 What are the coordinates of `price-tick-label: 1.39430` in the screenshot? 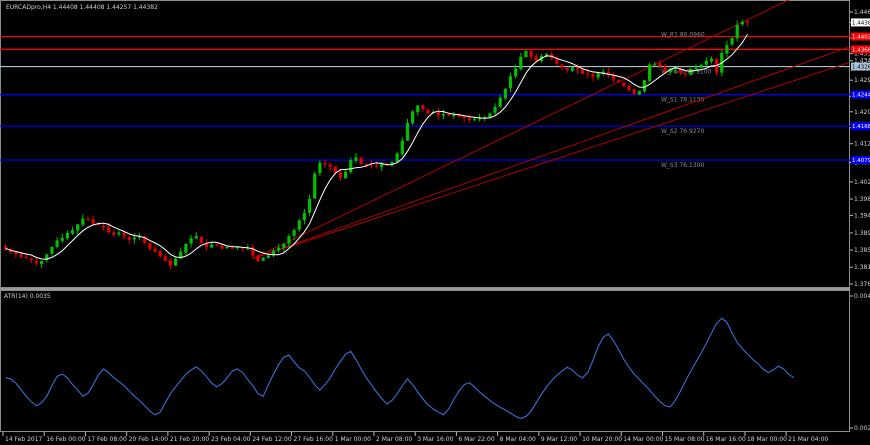 It's located at (862, 215).